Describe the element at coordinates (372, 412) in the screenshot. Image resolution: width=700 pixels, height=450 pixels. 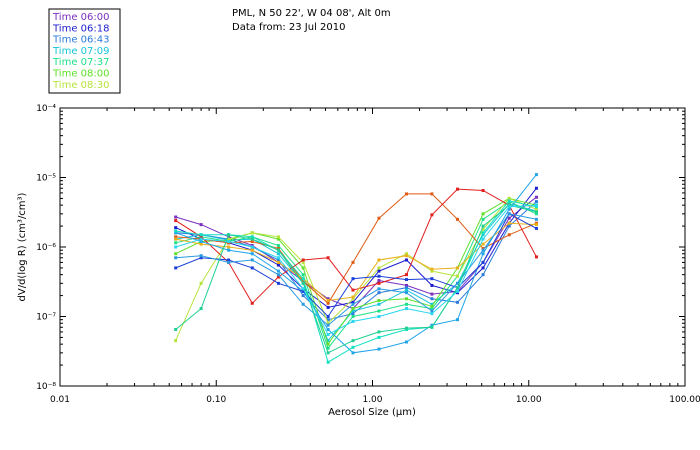
I see `x-axis-label: Aerosol Size (μm)` at that location.